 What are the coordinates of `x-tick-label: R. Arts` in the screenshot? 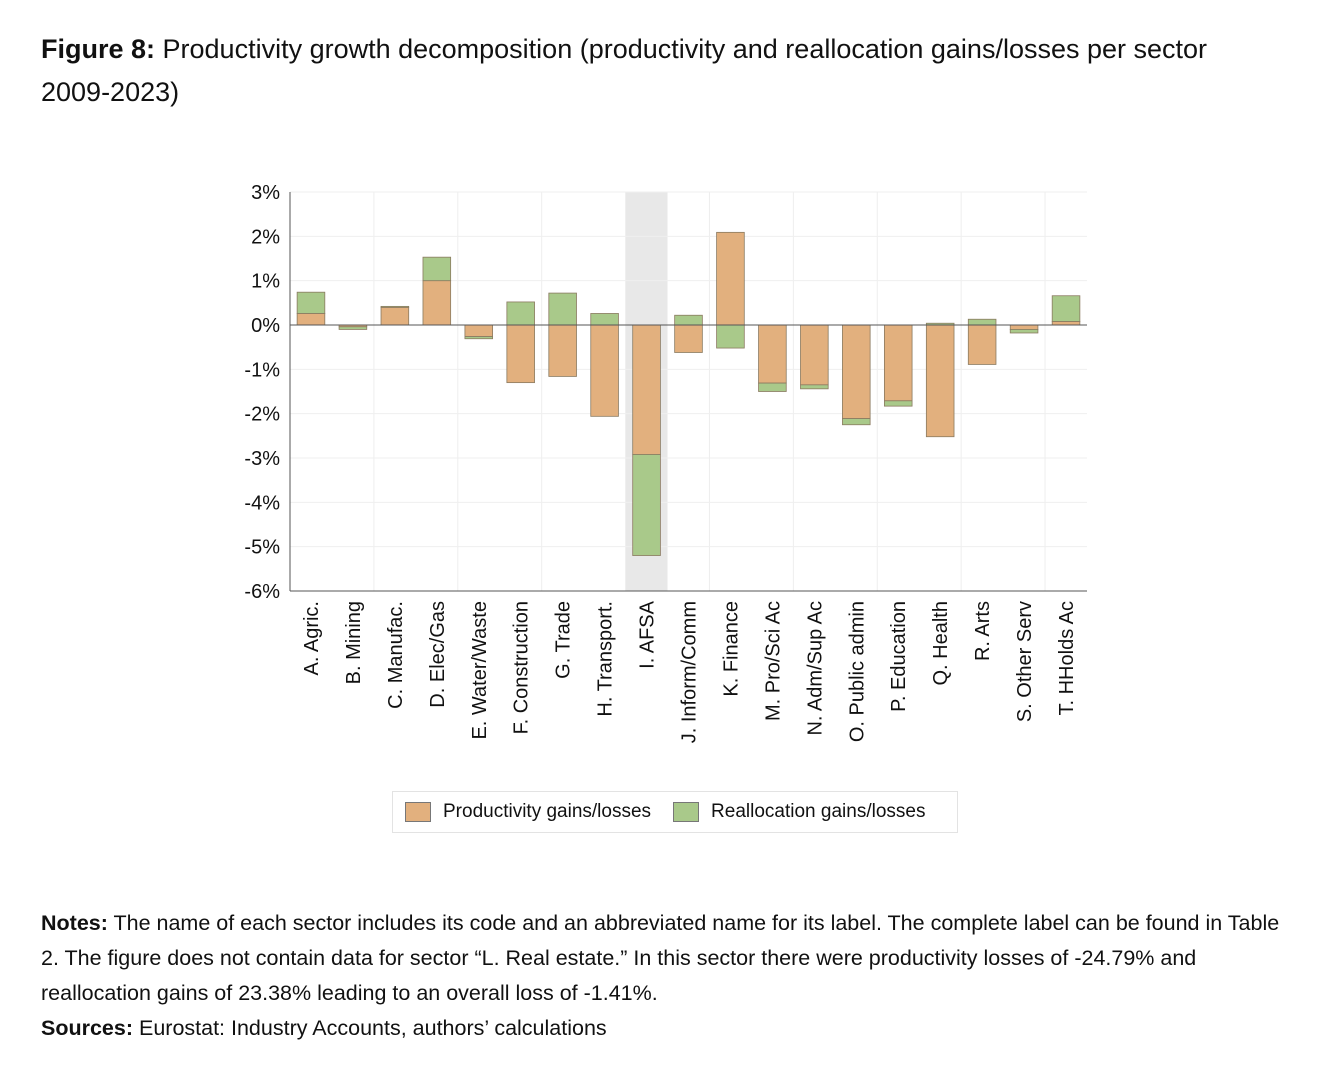 It's located at (983, 631).